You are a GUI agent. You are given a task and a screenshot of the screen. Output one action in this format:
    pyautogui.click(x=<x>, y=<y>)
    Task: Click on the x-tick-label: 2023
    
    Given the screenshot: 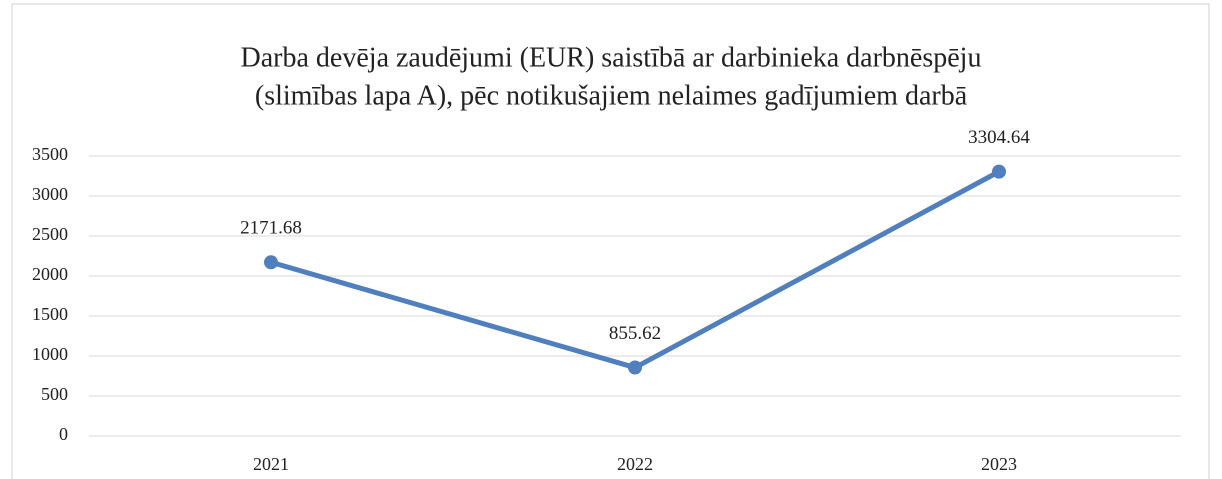 What is the action you would take?
    pyautogui.click(x=999, y=464)
    